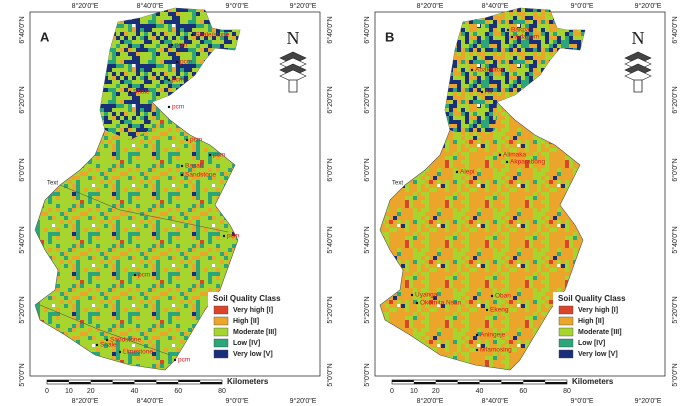  Describe the element at coordinates (389, 36) in the screenshot. I see `panel-letter: B` at that location.